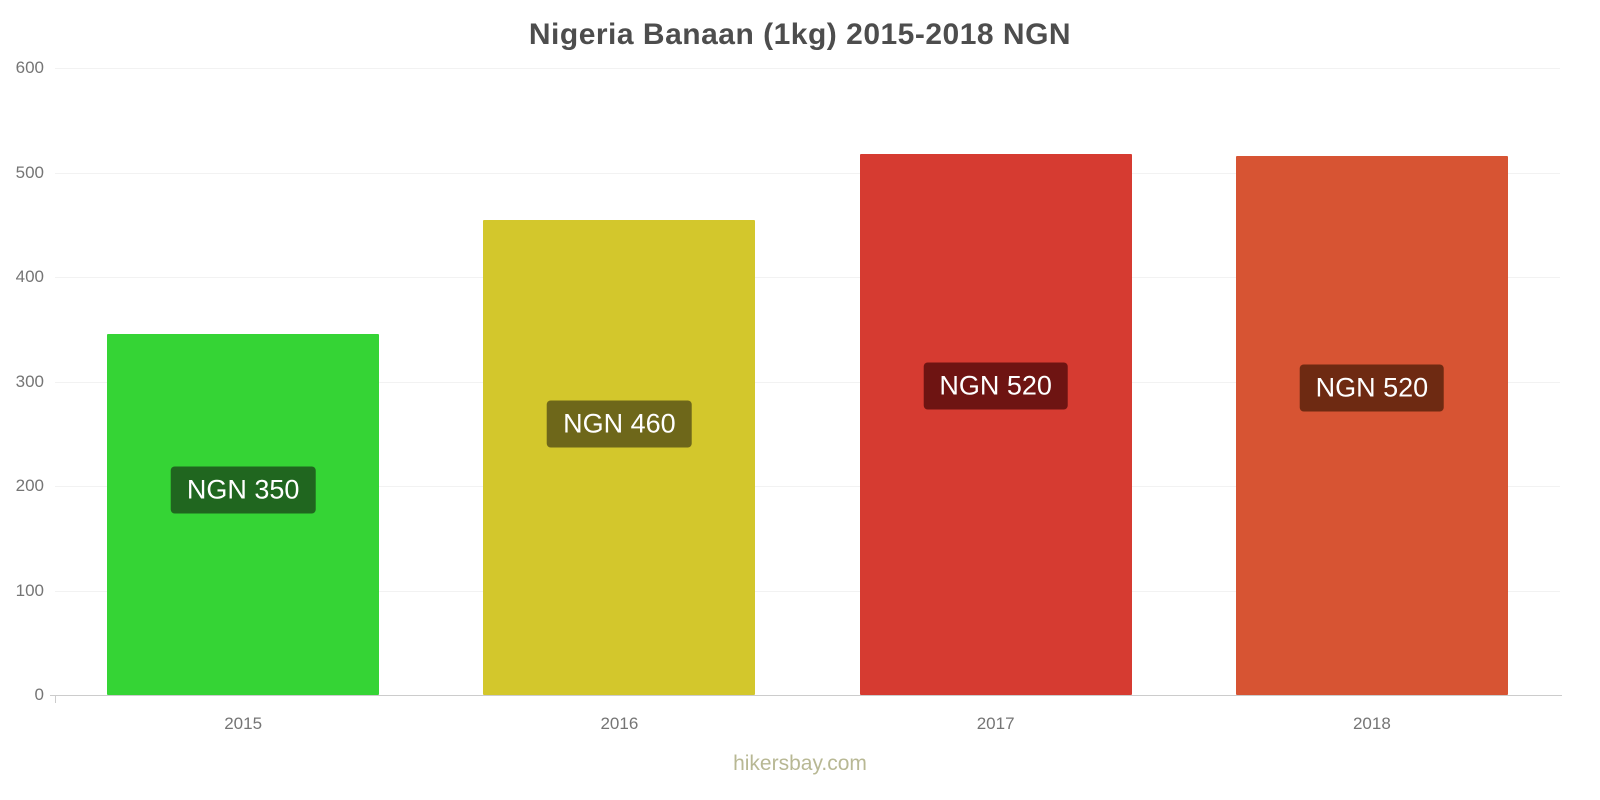  I want to click on bar-value-label: NGN 350, so click(243, 489).